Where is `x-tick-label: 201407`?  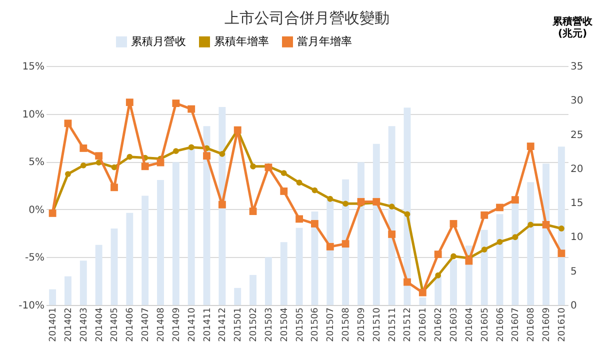 x-tick-label: 201407 is located at coordinates (146, 325).